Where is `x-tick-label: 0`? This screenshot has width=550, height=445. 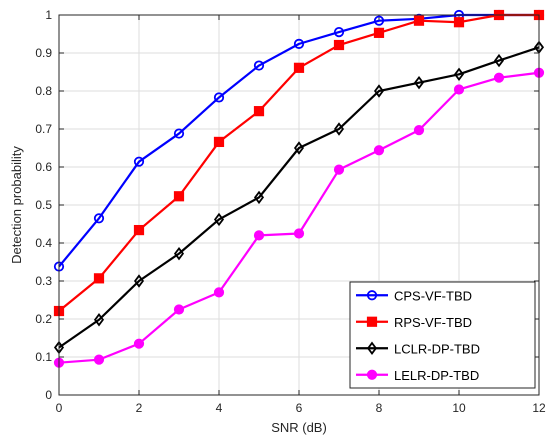 x-tick-label: 0 is located at coordinates (59, 408).